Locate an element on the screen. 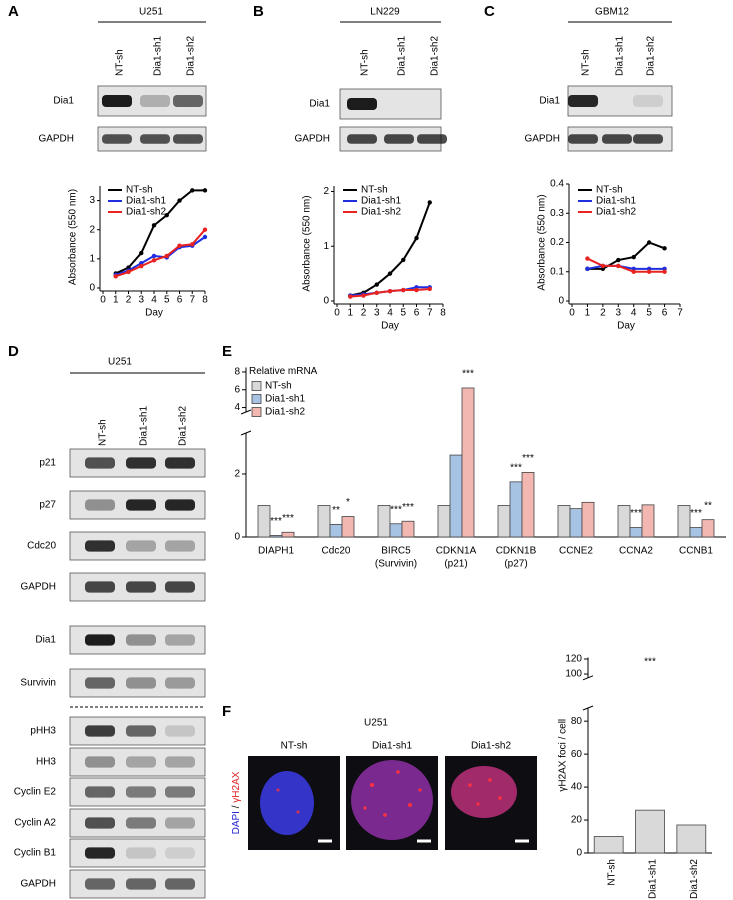 The height and width of the screenshot is (900, 733). blot-row-label: p27 is located at coordinates (47, 505).